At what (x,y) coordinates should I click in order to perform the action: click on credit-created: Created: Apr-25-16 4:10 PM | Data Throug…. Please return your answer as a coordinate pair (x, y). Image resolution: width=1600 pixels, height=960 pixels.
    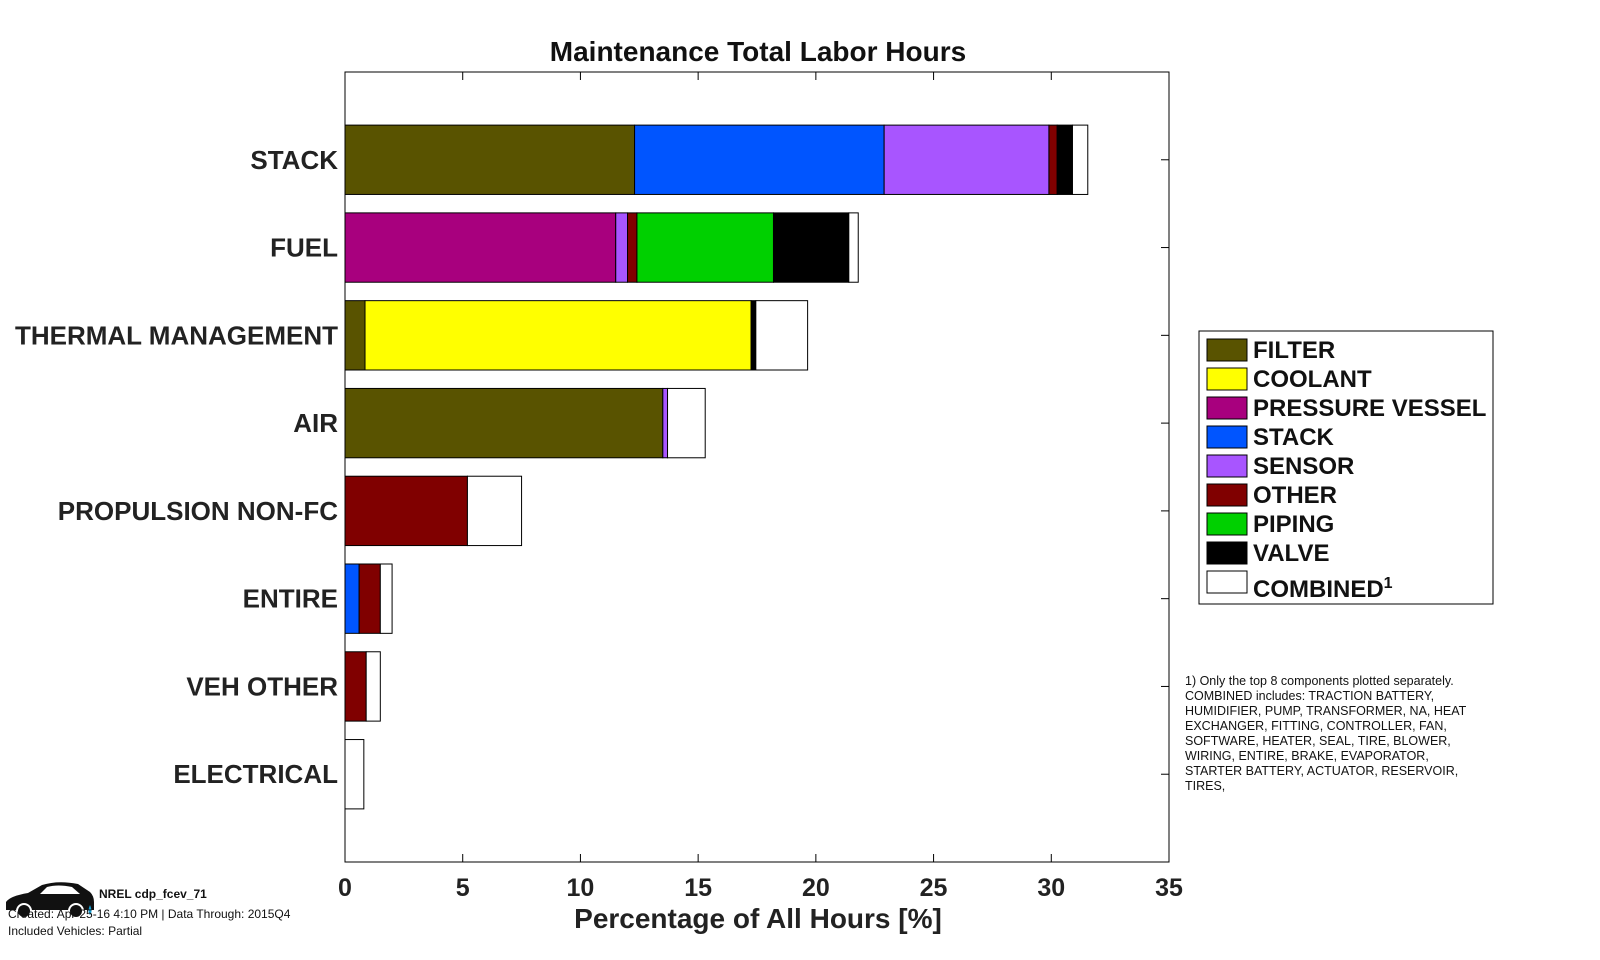
    Looking at the image, I should click on (149, 914).